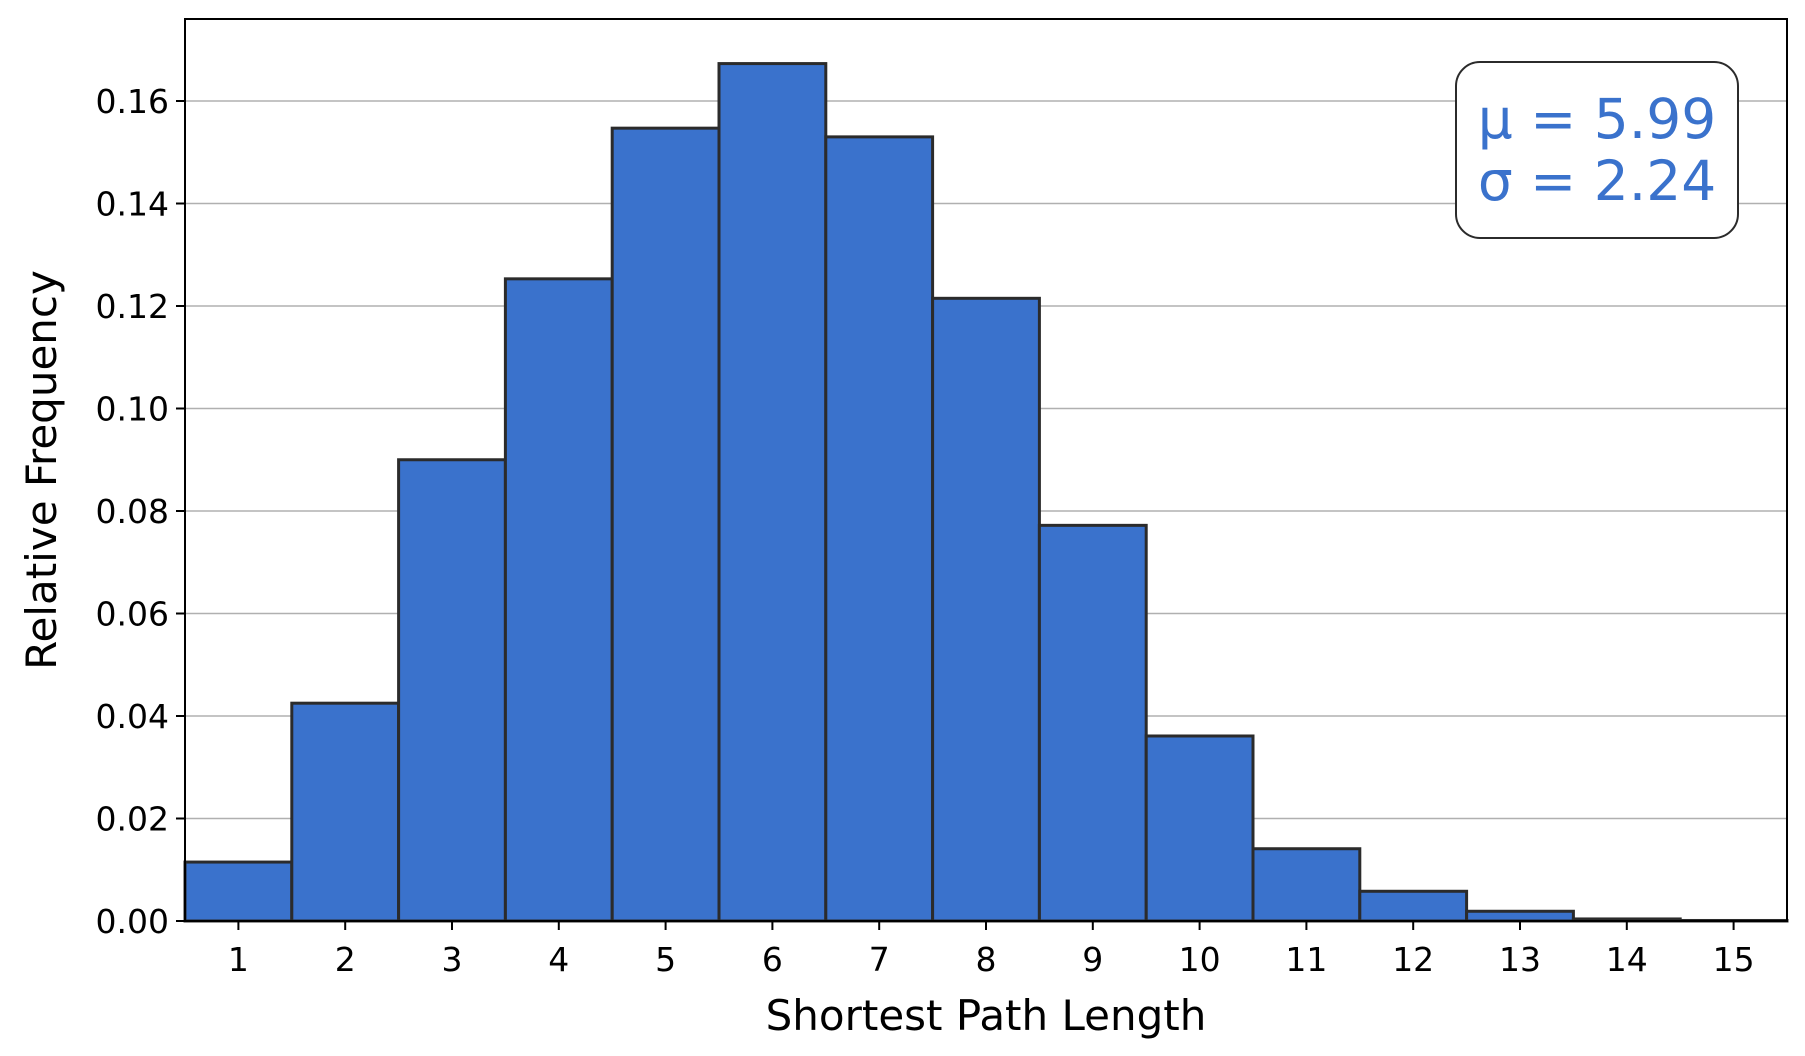 This screenshot has height=1056, width=1805. Describe the element at coordinates (986, 1015) in the screenshot. I see `x-axis-title: Shortest Path Length` at that location.